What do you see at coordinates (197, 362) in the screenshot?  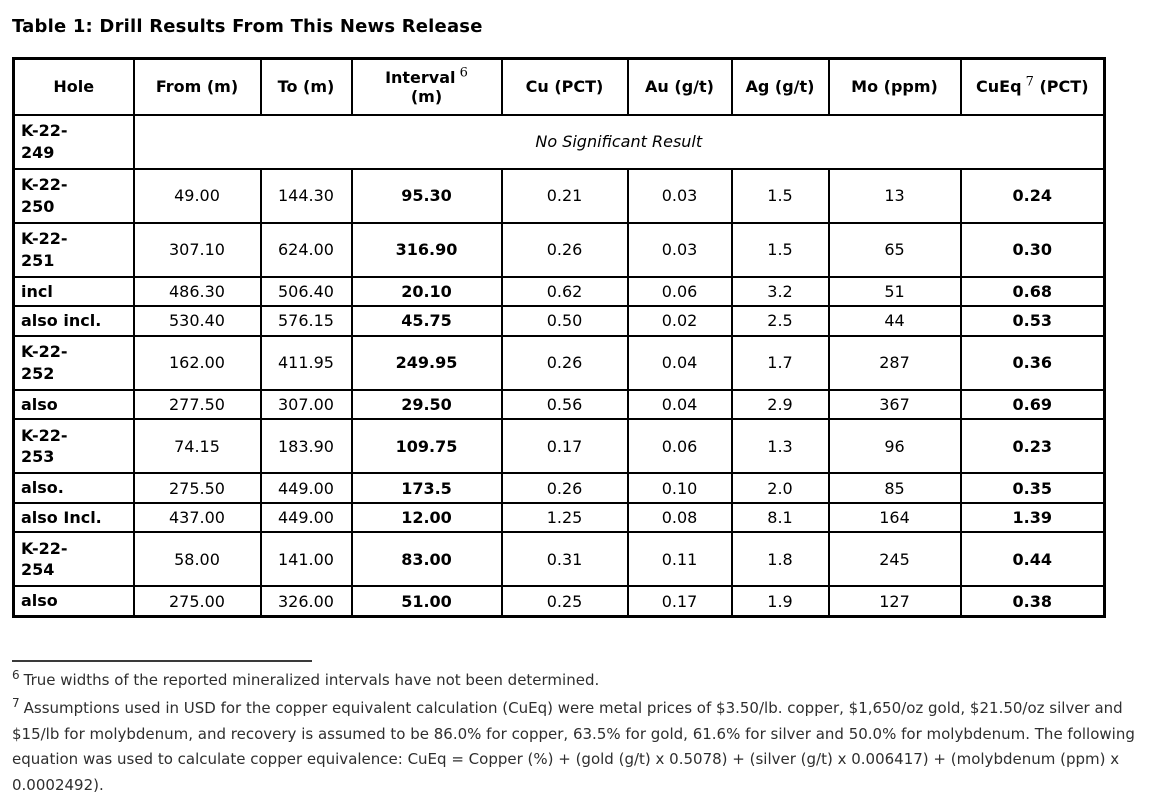 I see `cell-from: 162.00` at bounding box center [197, 362].